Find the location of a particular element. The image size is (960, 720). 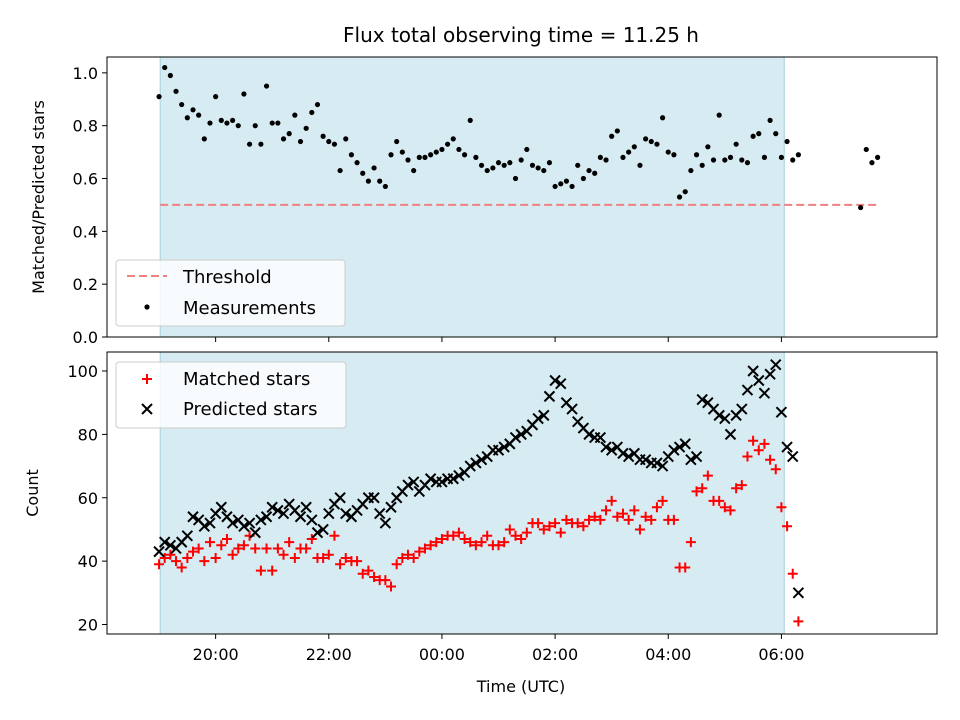

legend-matched-label: Matched stars is located at coordinates (246, 379).